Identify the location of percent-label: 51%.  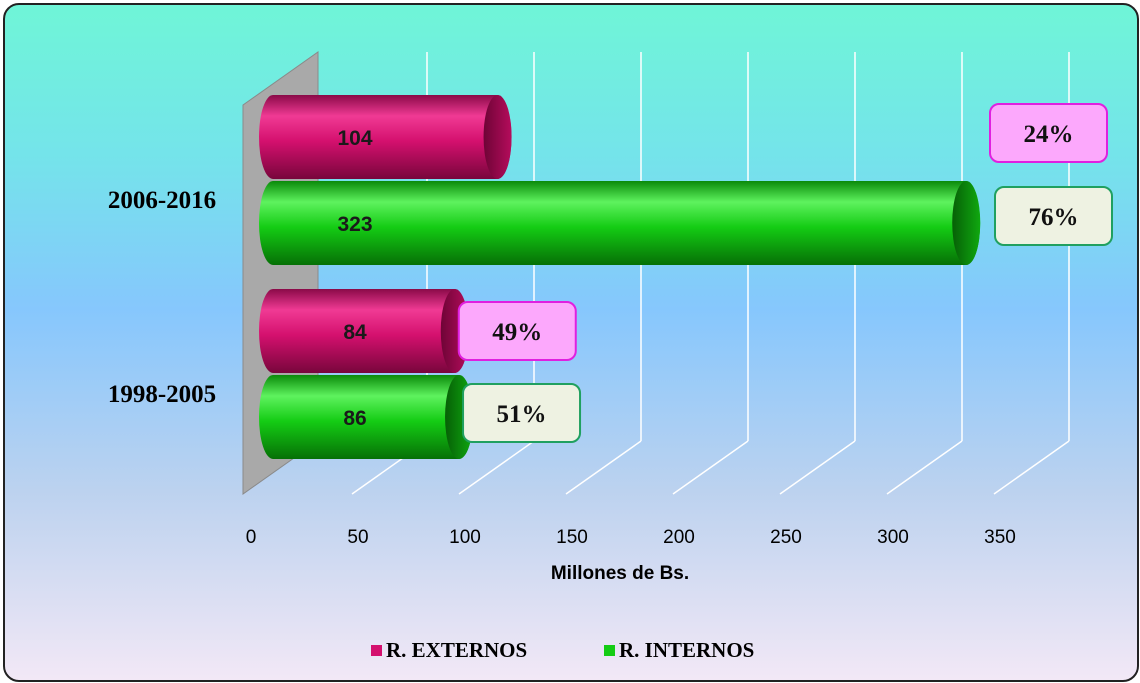
(522, 414).